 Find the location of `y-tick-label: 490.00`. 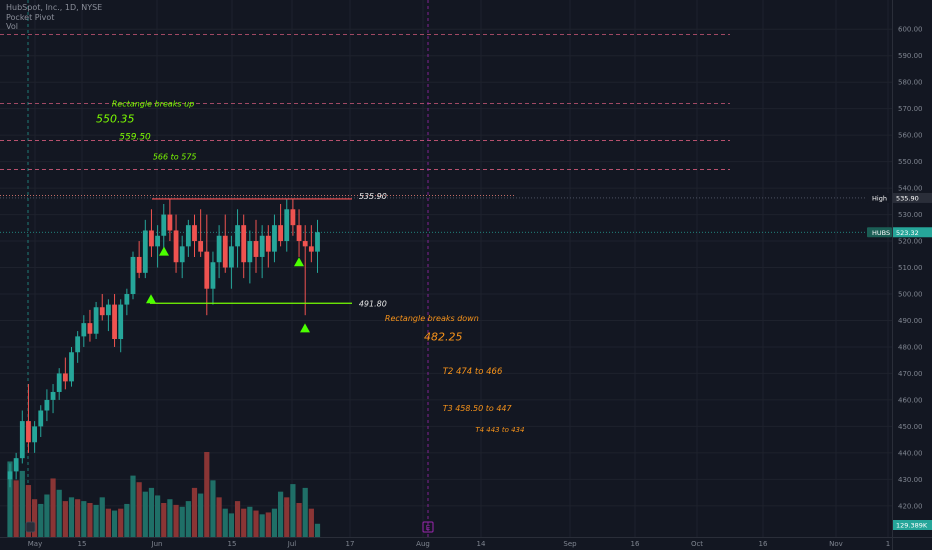

y-tick-label: 490.00 is located at coordinates (910, 321).